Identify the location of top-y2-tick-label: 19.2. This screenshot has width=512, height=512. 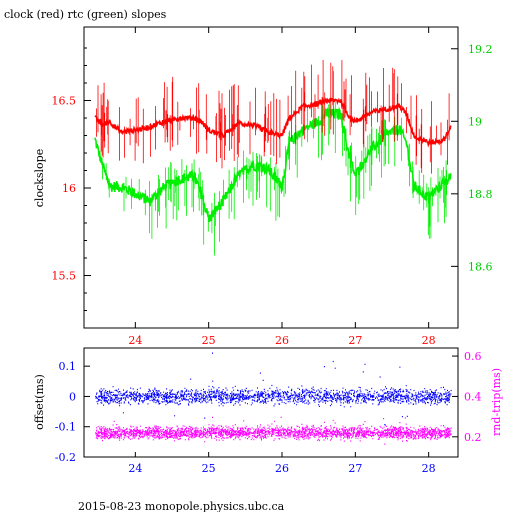
(480, 49).